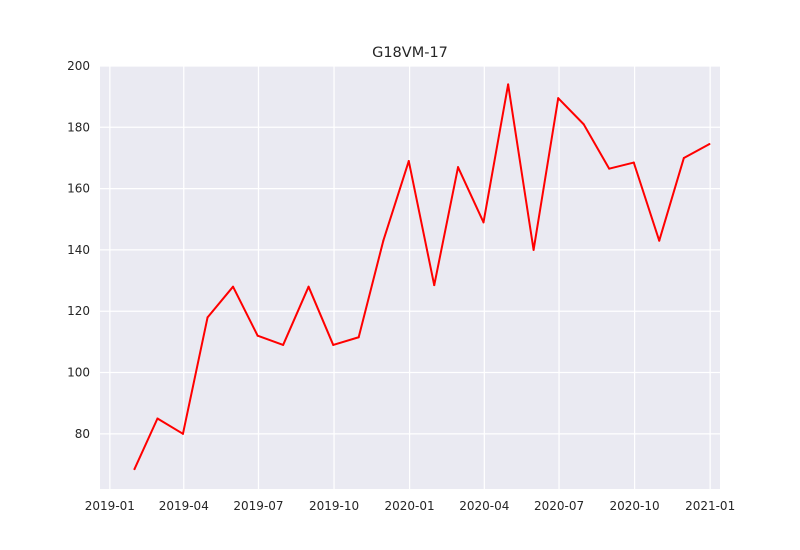 This screenshot has width=800, height=550. Describe the element at coordinates (635, 506) in the screenshot. I see `x-tick-label: 2020-10` at that location.